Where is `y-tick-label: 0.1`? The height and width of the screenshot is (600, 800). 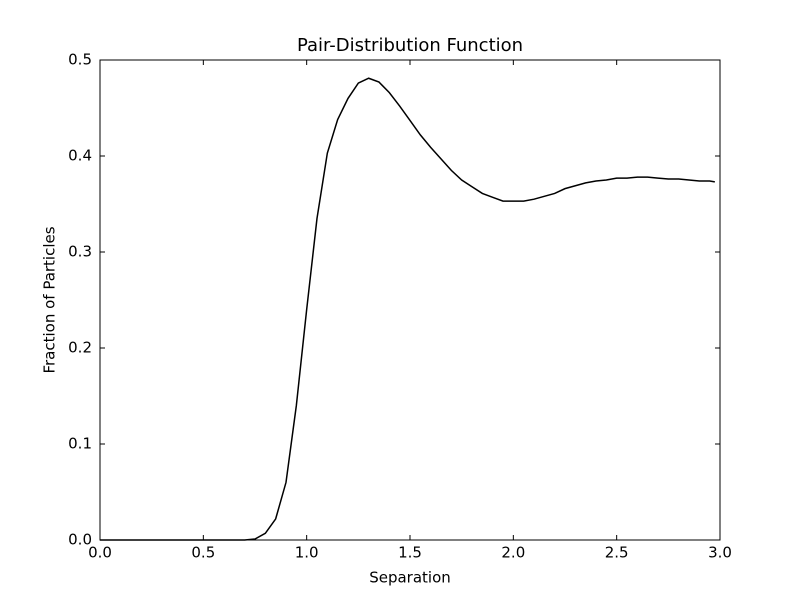
y-tick-label: 0.1 is located at coordinates (80, 444).